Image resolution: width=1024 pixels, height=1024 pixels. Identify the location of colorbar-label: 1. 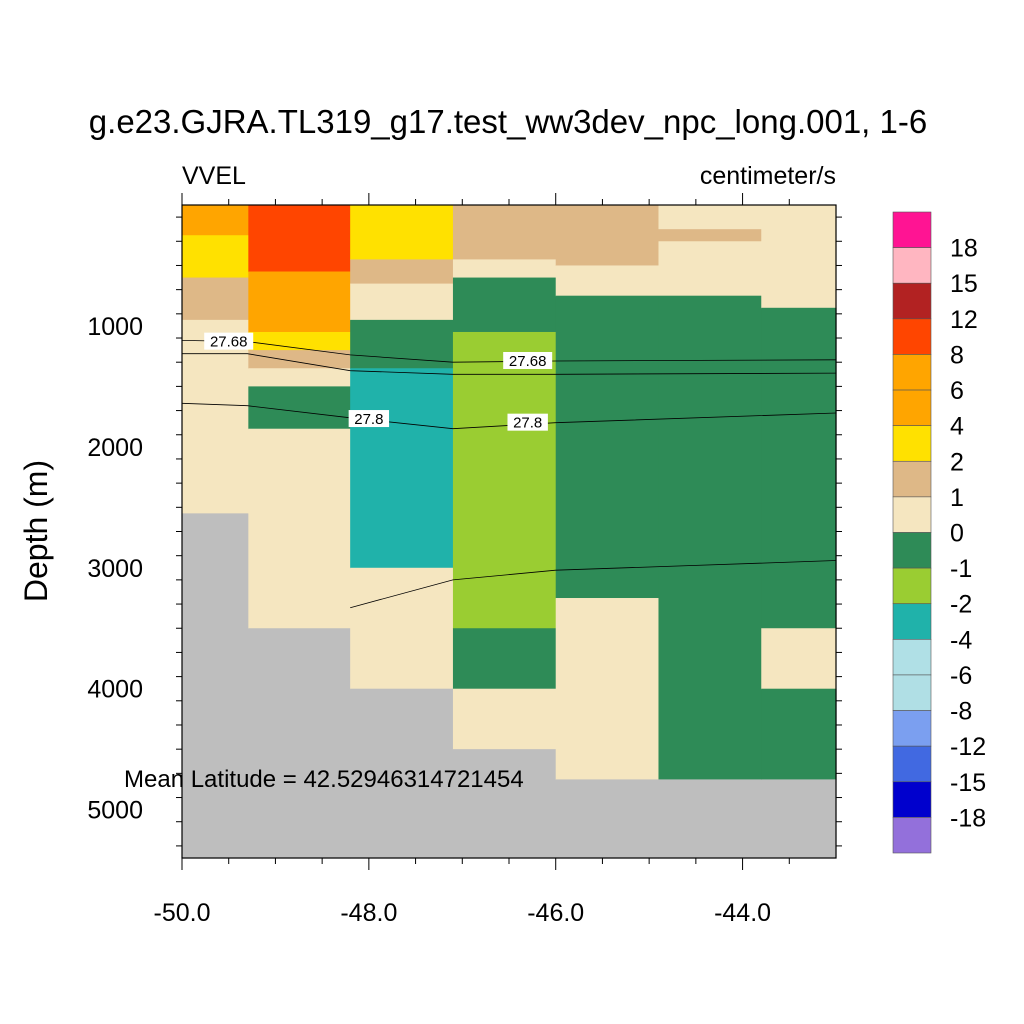
(957, 498).